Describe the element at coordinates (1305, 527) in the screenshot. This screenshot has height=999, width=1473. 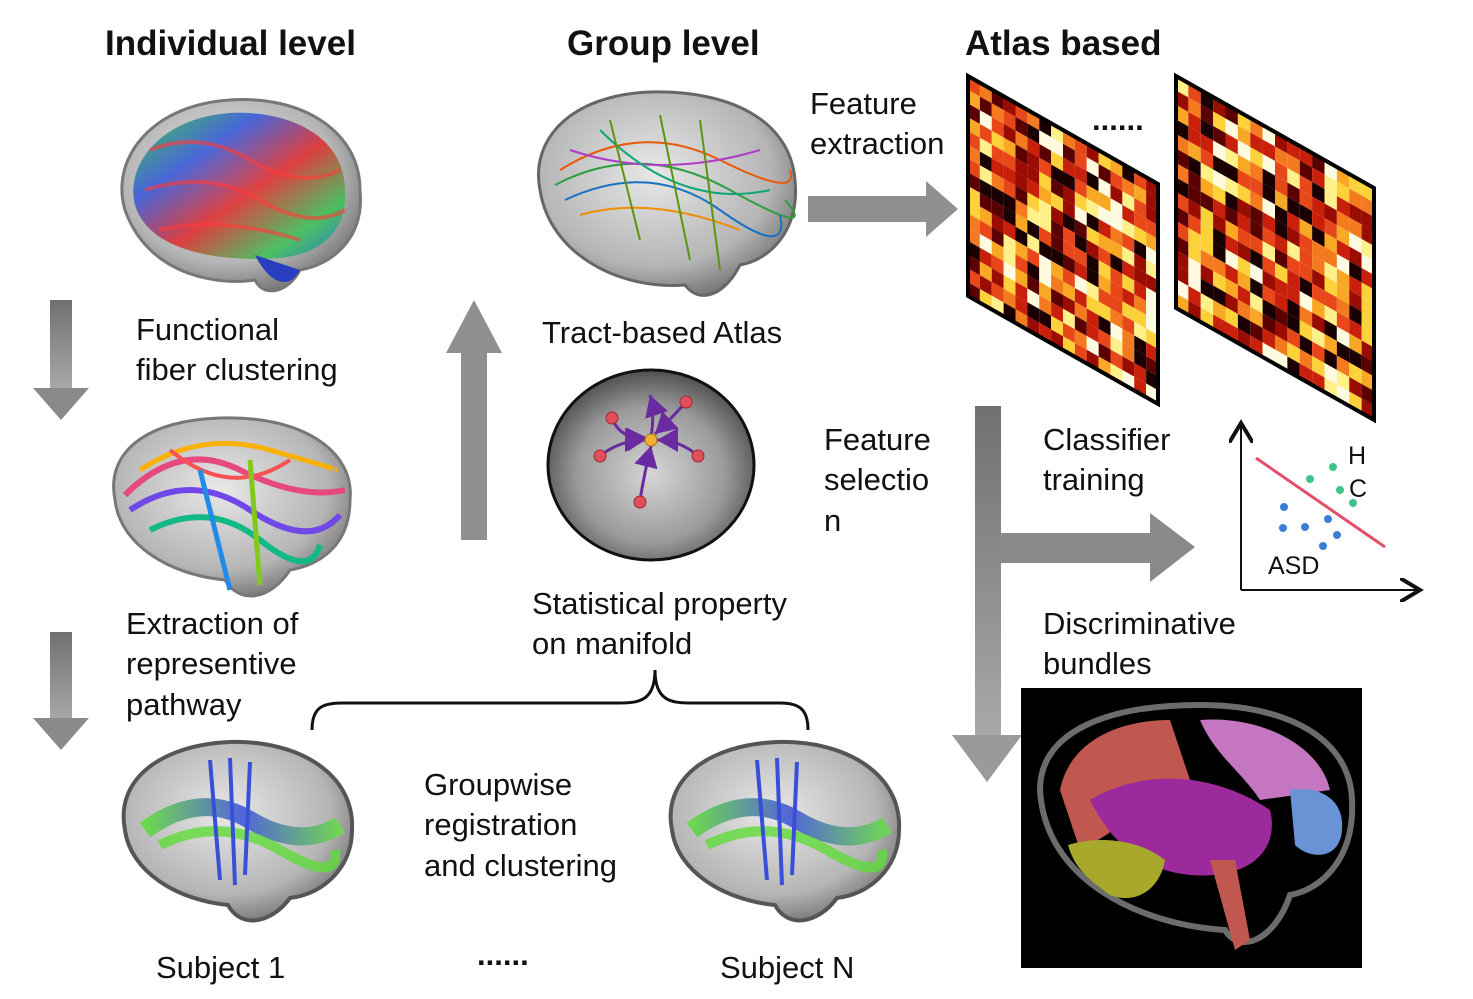
I see `asd-point` at that location.